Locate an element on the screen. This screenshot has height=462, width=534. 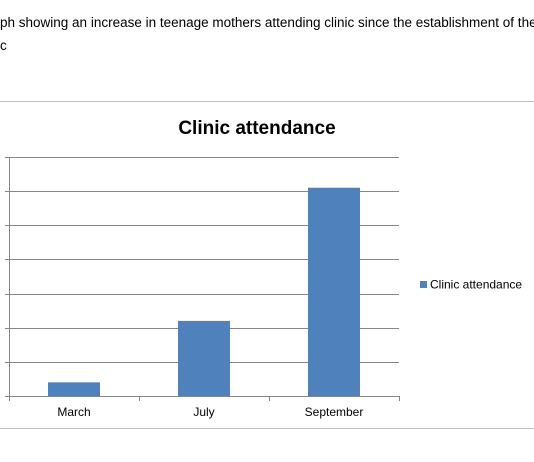
chart-title: Clinic attendance is located at coordinates (256, 128).